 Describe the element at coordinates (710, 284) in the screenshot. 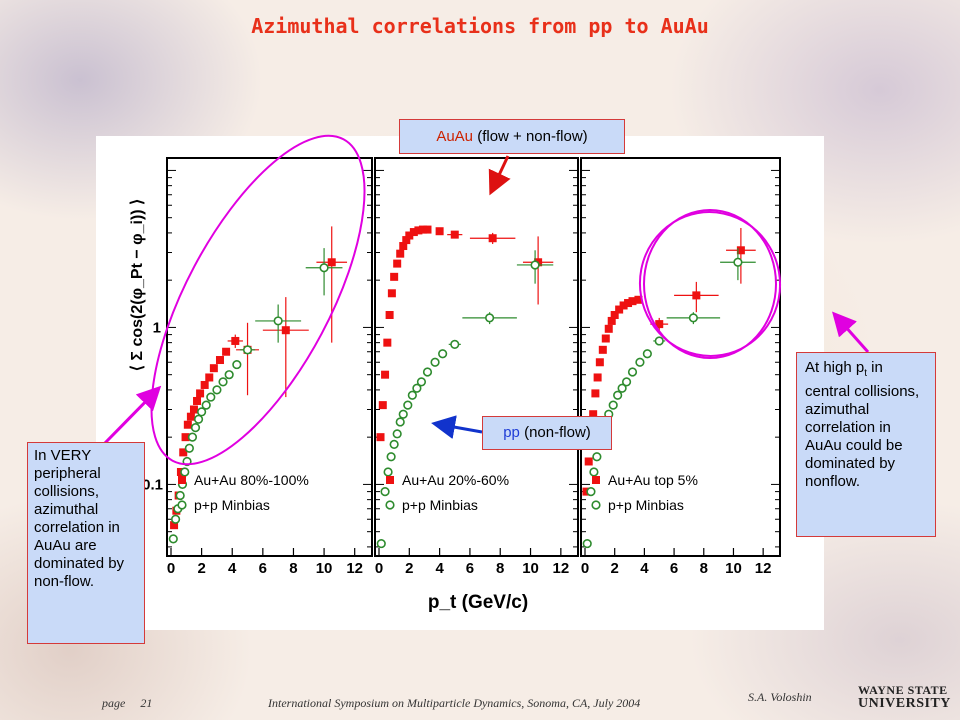

I see `highlight-ellipse-central-outline` at that location.